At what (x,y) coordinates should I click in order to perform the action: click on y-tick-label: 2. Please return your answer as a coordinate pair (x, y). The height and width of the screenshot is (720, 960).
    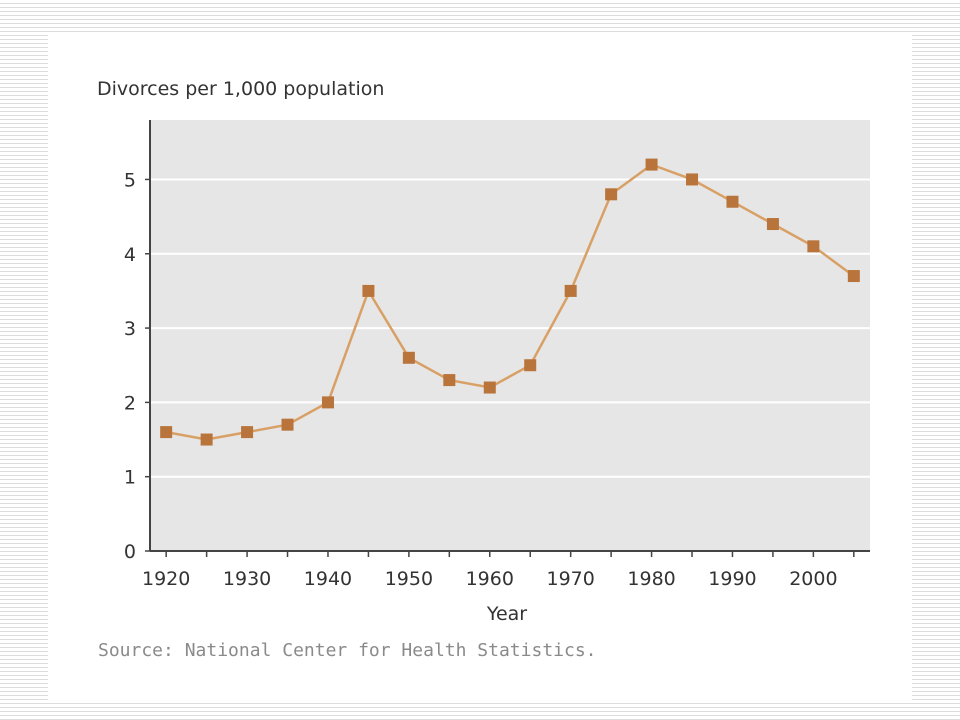
    Looking at the image, I should click on (130, 403).